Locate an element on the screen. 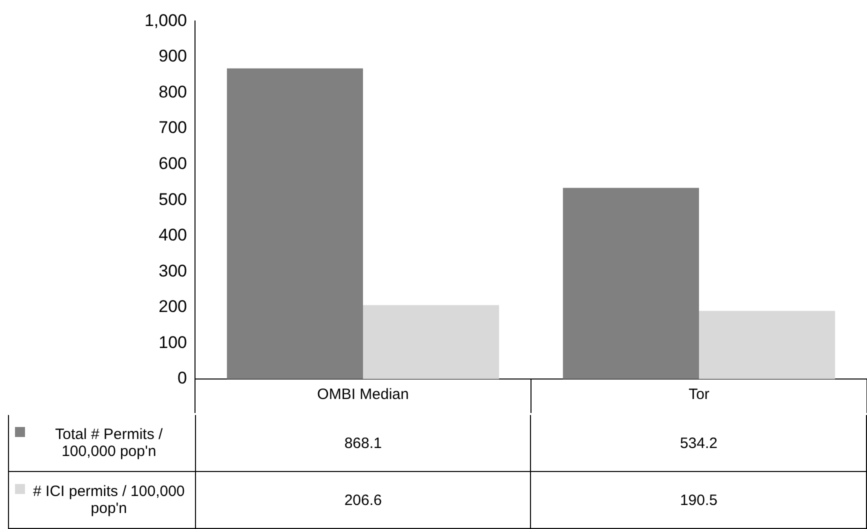 The height and width of the screenshot is (529, 867). y-tick-label: 100 is located at coordinates (172, 342).